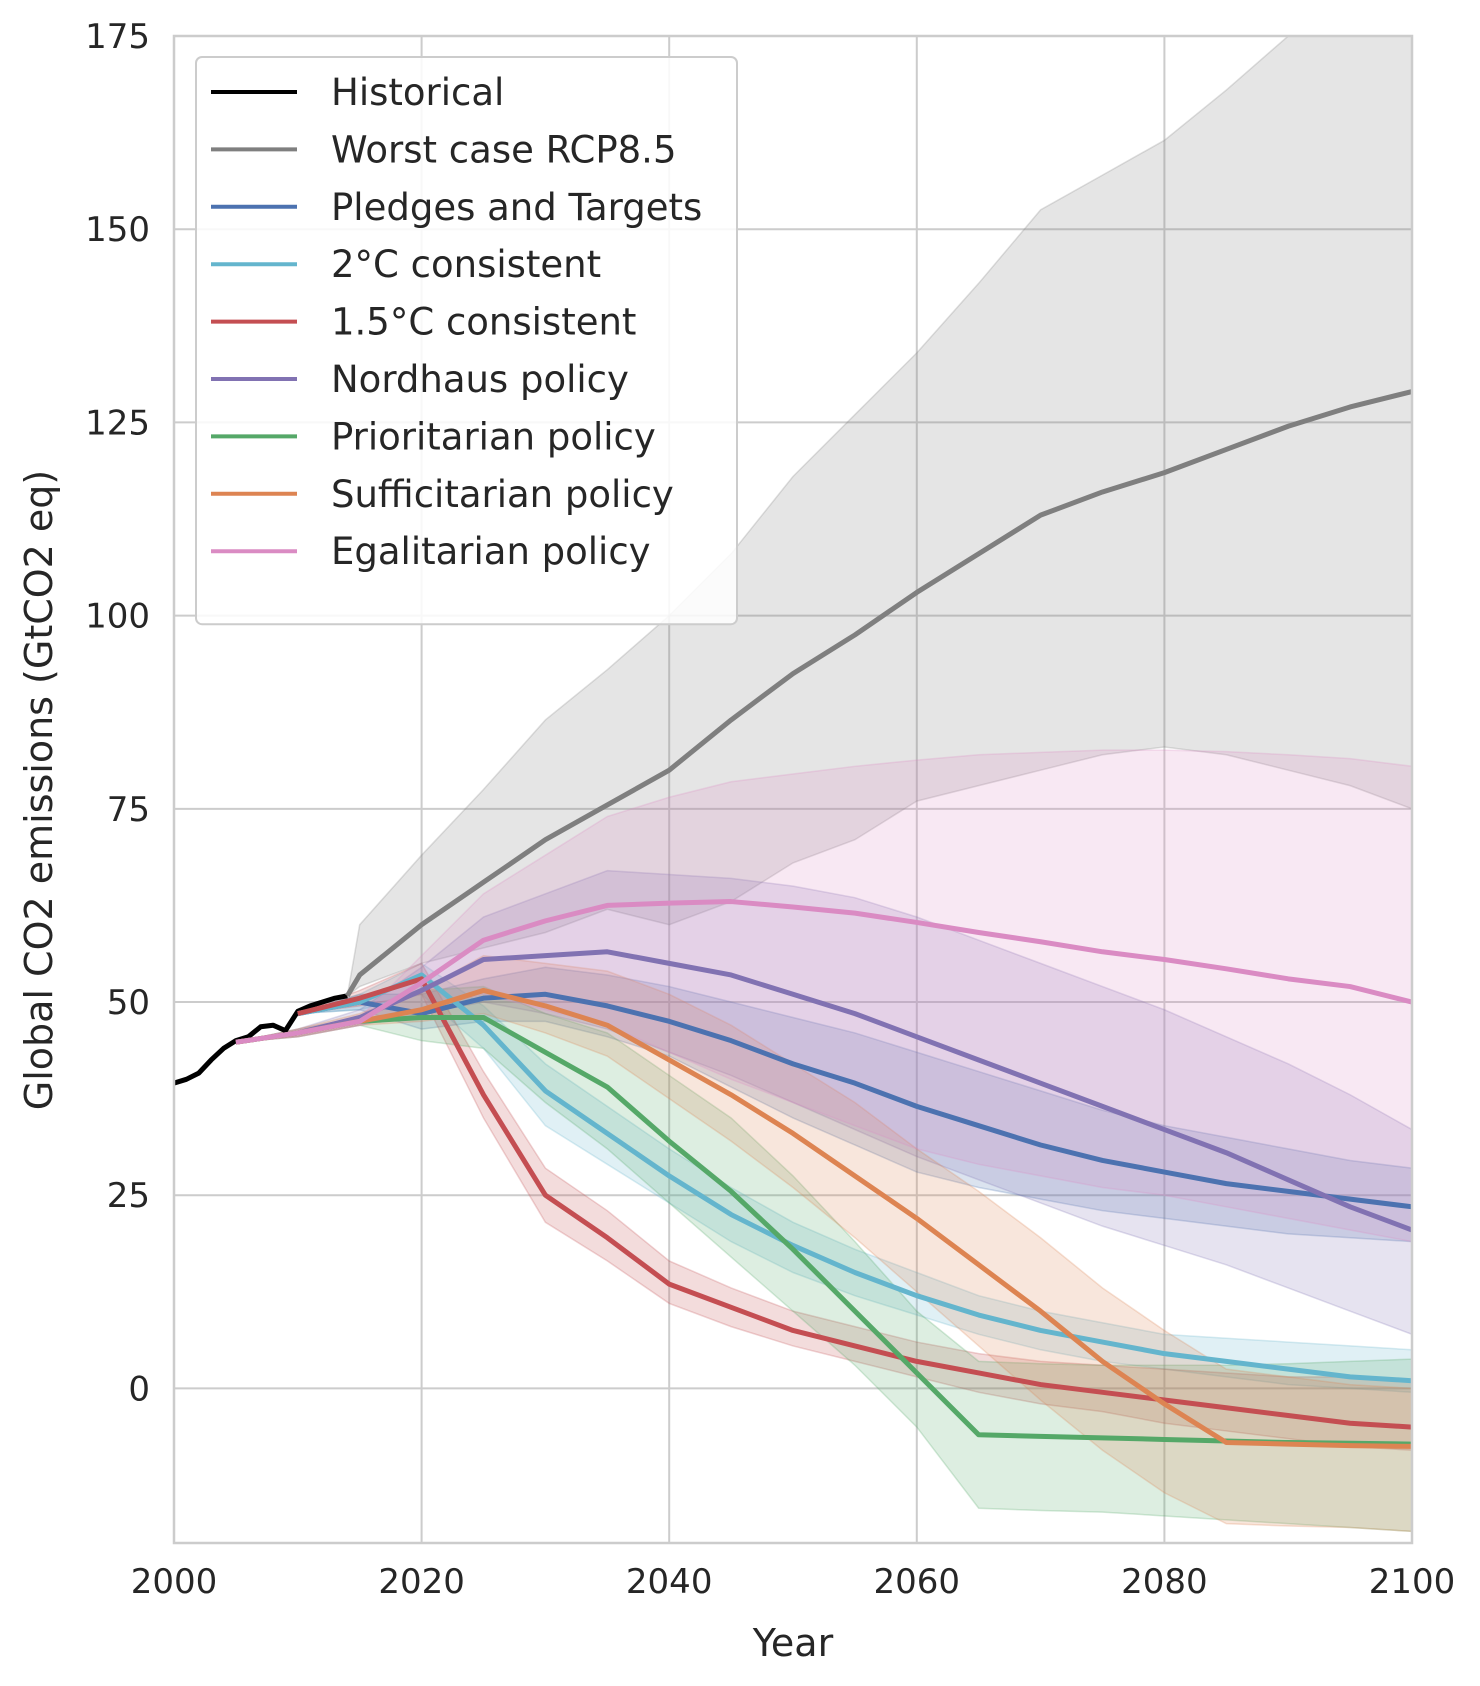 The height and width of the screenshot is (1686, 1480). Describe the element at coordinates (917, 1582) in the screenshot. I see `x-tick-label: 2060` at that location.